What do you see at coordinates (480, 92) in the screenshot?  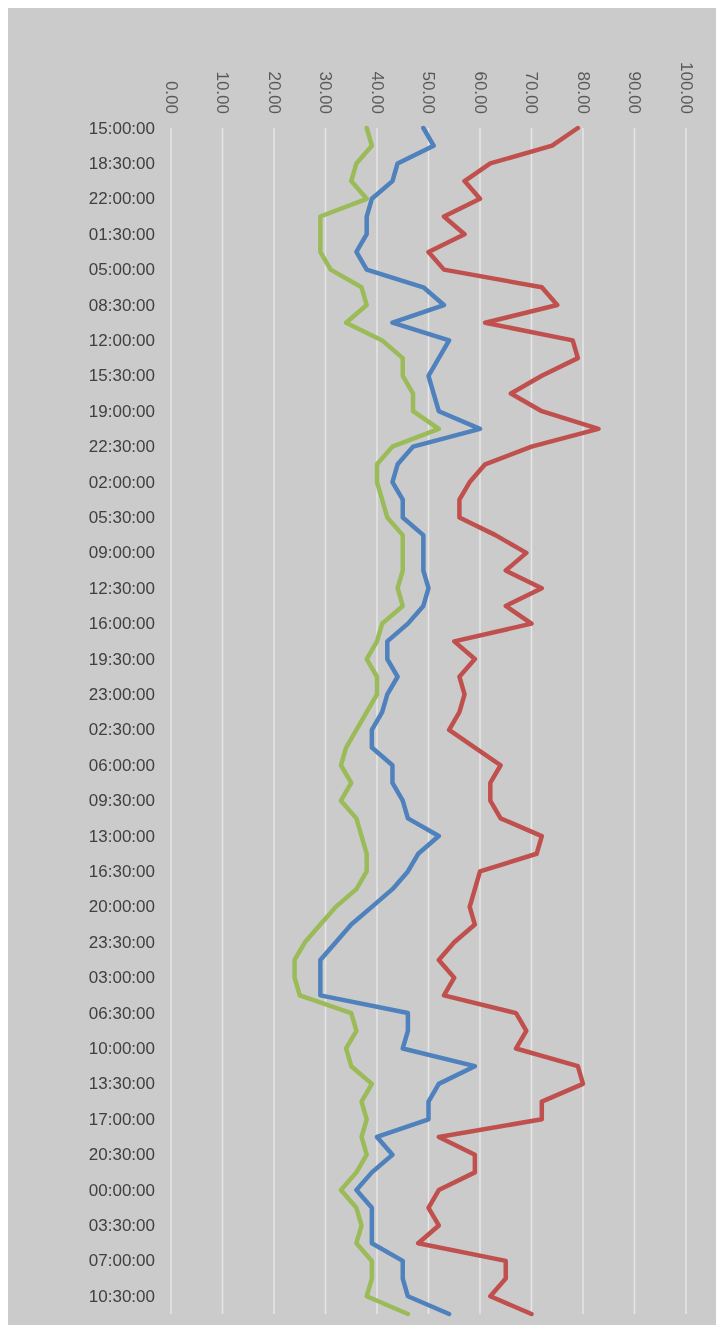 I see `x-tick-label: 60.00` at bounding box center [480, 92].